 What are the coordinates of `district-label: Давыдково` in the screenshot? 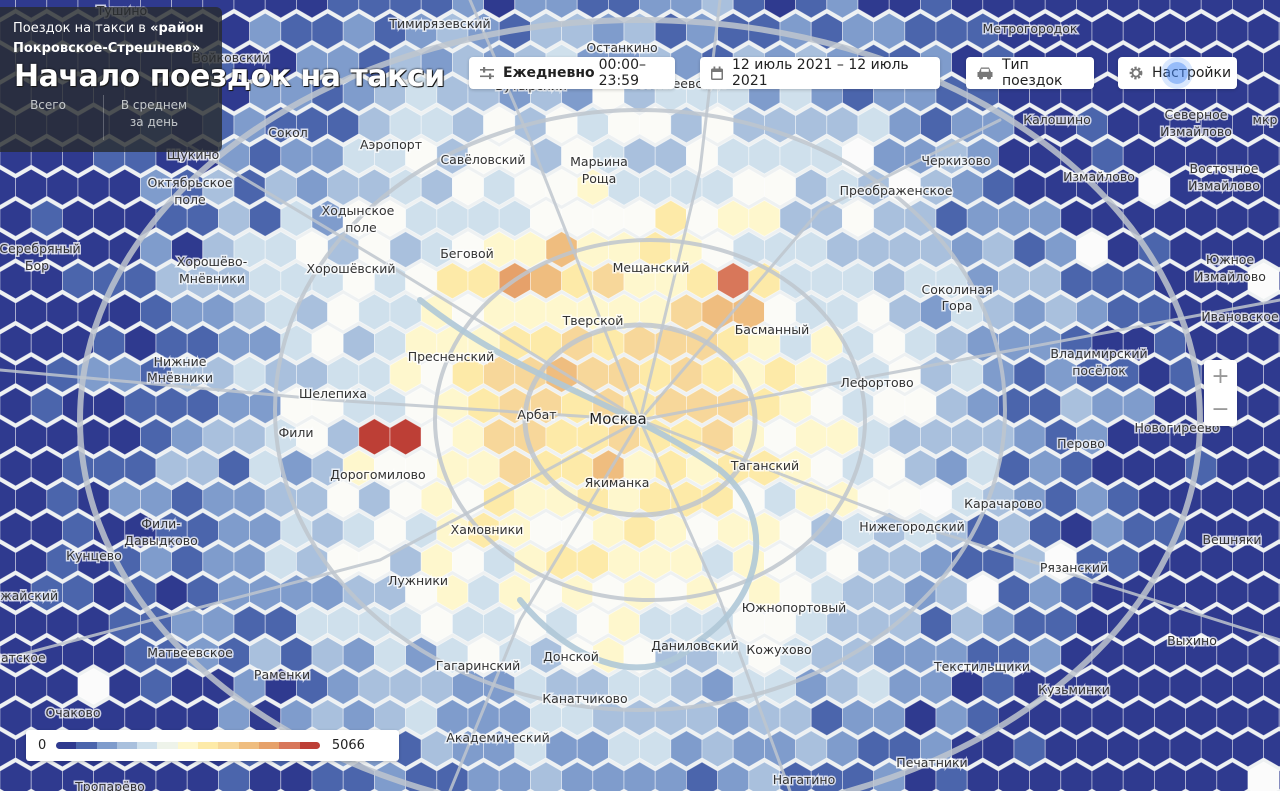 It's located at (161, 540).